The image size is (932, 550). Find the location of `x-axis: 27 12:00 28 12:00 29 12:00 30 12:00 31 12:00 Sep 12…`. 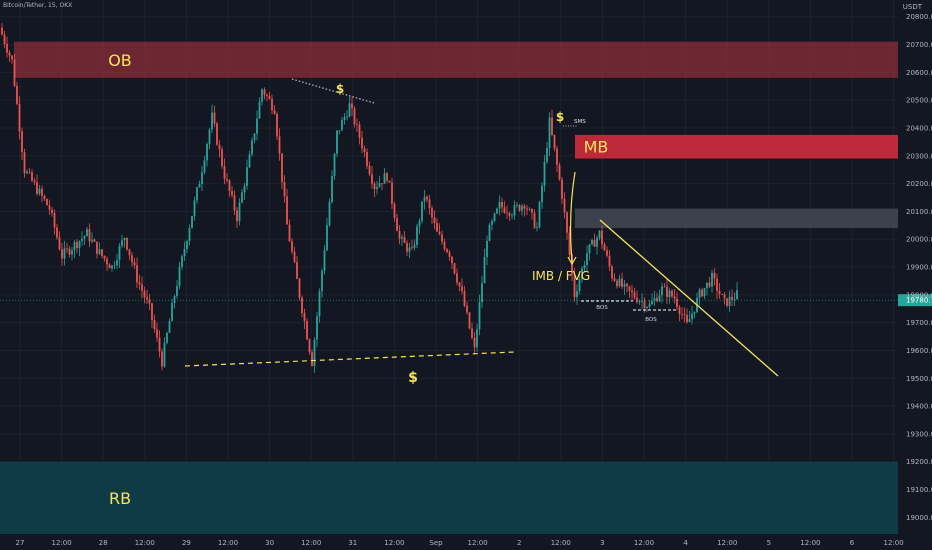

x-axis: 27 12:00 28 12:00 29 12:00 30 12:00 31 12:00 Sep 12… is located at coordinates (460, 543).